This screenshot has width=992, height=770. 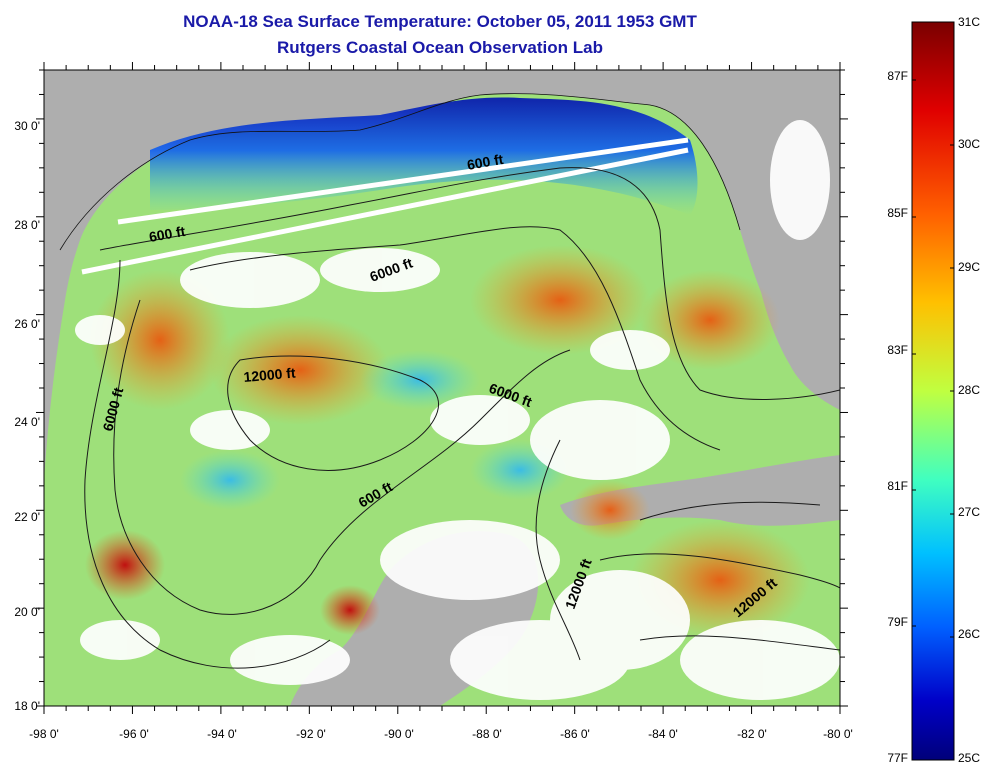 I want to click on colorbar-fahrenheit-label: 77F, so click(x=897, y=758).